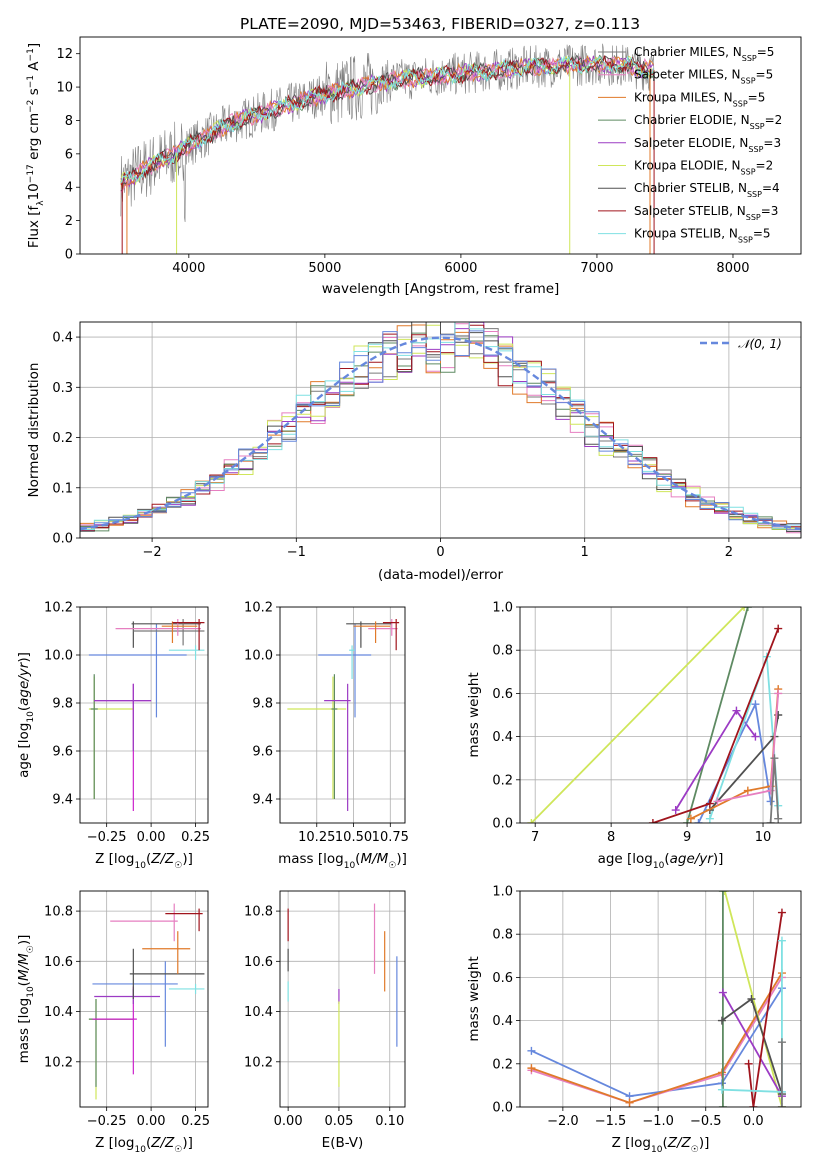 The image size is (819, 1170). What do you see at coordinates (64, 54) in the screenshot?
I see `y-tick-label: 12` at bounding box center [64, 54].